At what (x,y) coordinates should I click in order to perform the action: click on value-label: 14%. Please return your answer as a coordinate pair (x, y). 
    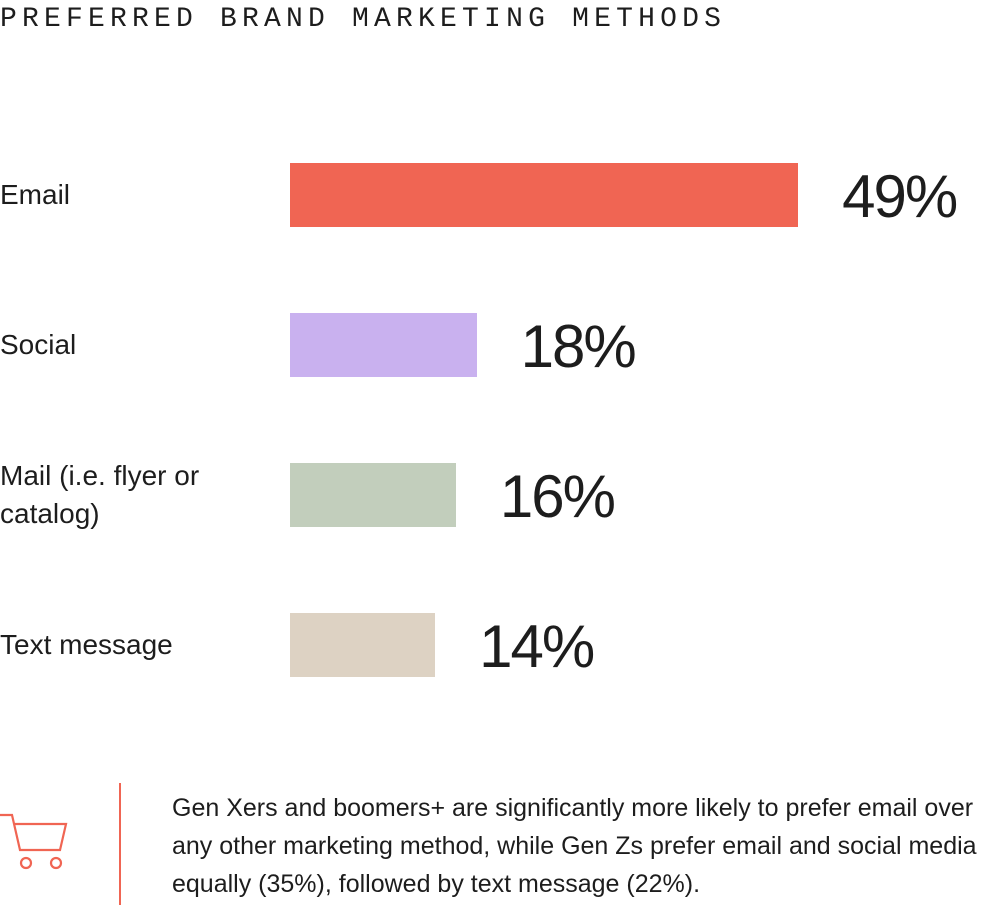
    Looking at the image, I should click on (537, 646).